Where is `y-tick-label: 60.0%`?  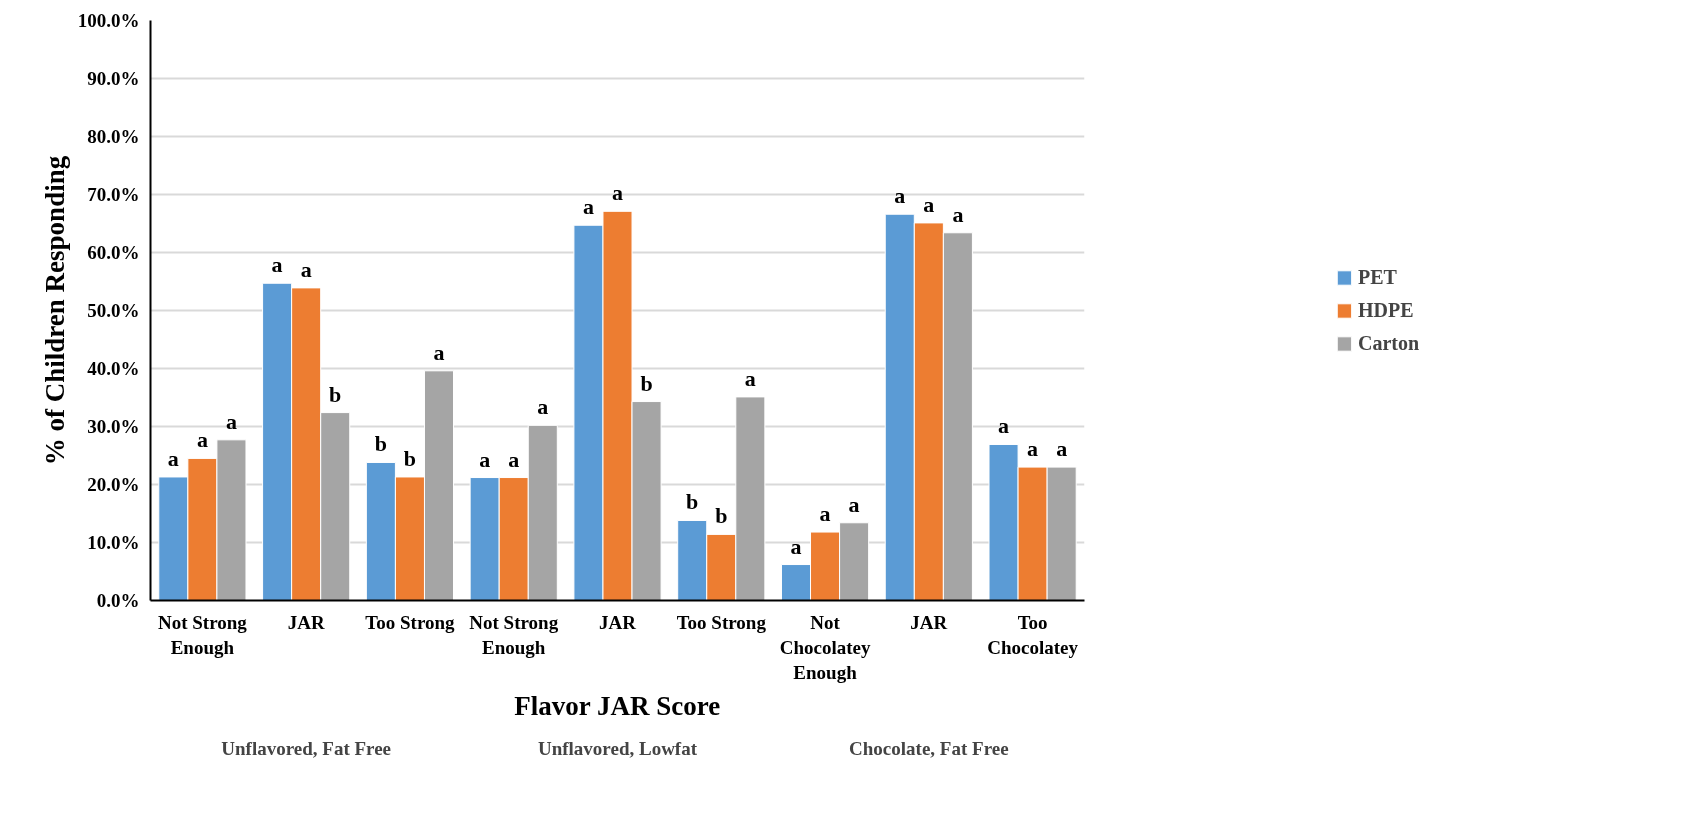
y-tick-label: 60.0% is located at coordinates (113, 252).